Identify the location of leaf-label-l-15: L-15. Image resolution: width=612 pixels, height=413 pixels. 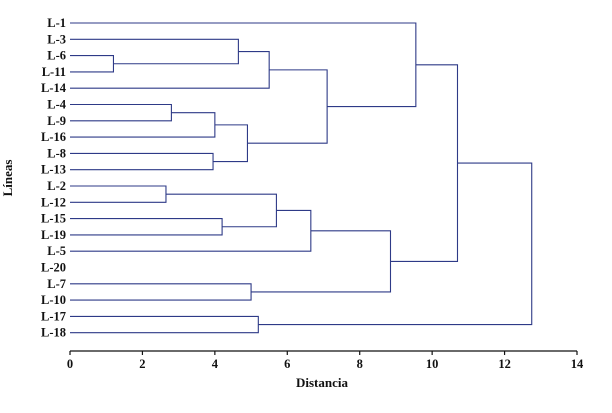
(53, 219).